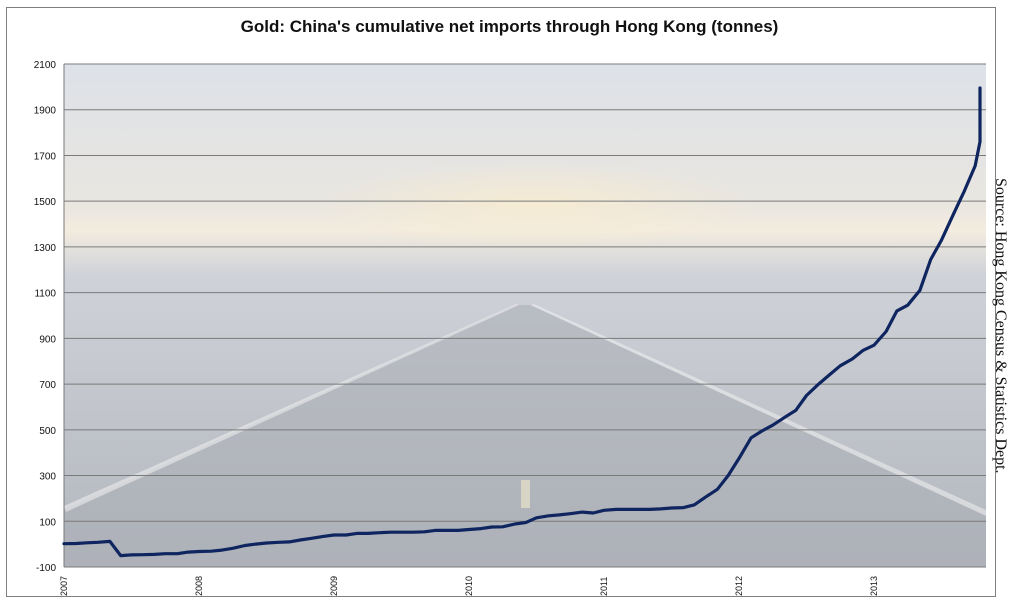  What do you see at coordinates (739, 586) in the screenshot?
I see `x-tick-label: 2012` at bounding box center [739, 586].